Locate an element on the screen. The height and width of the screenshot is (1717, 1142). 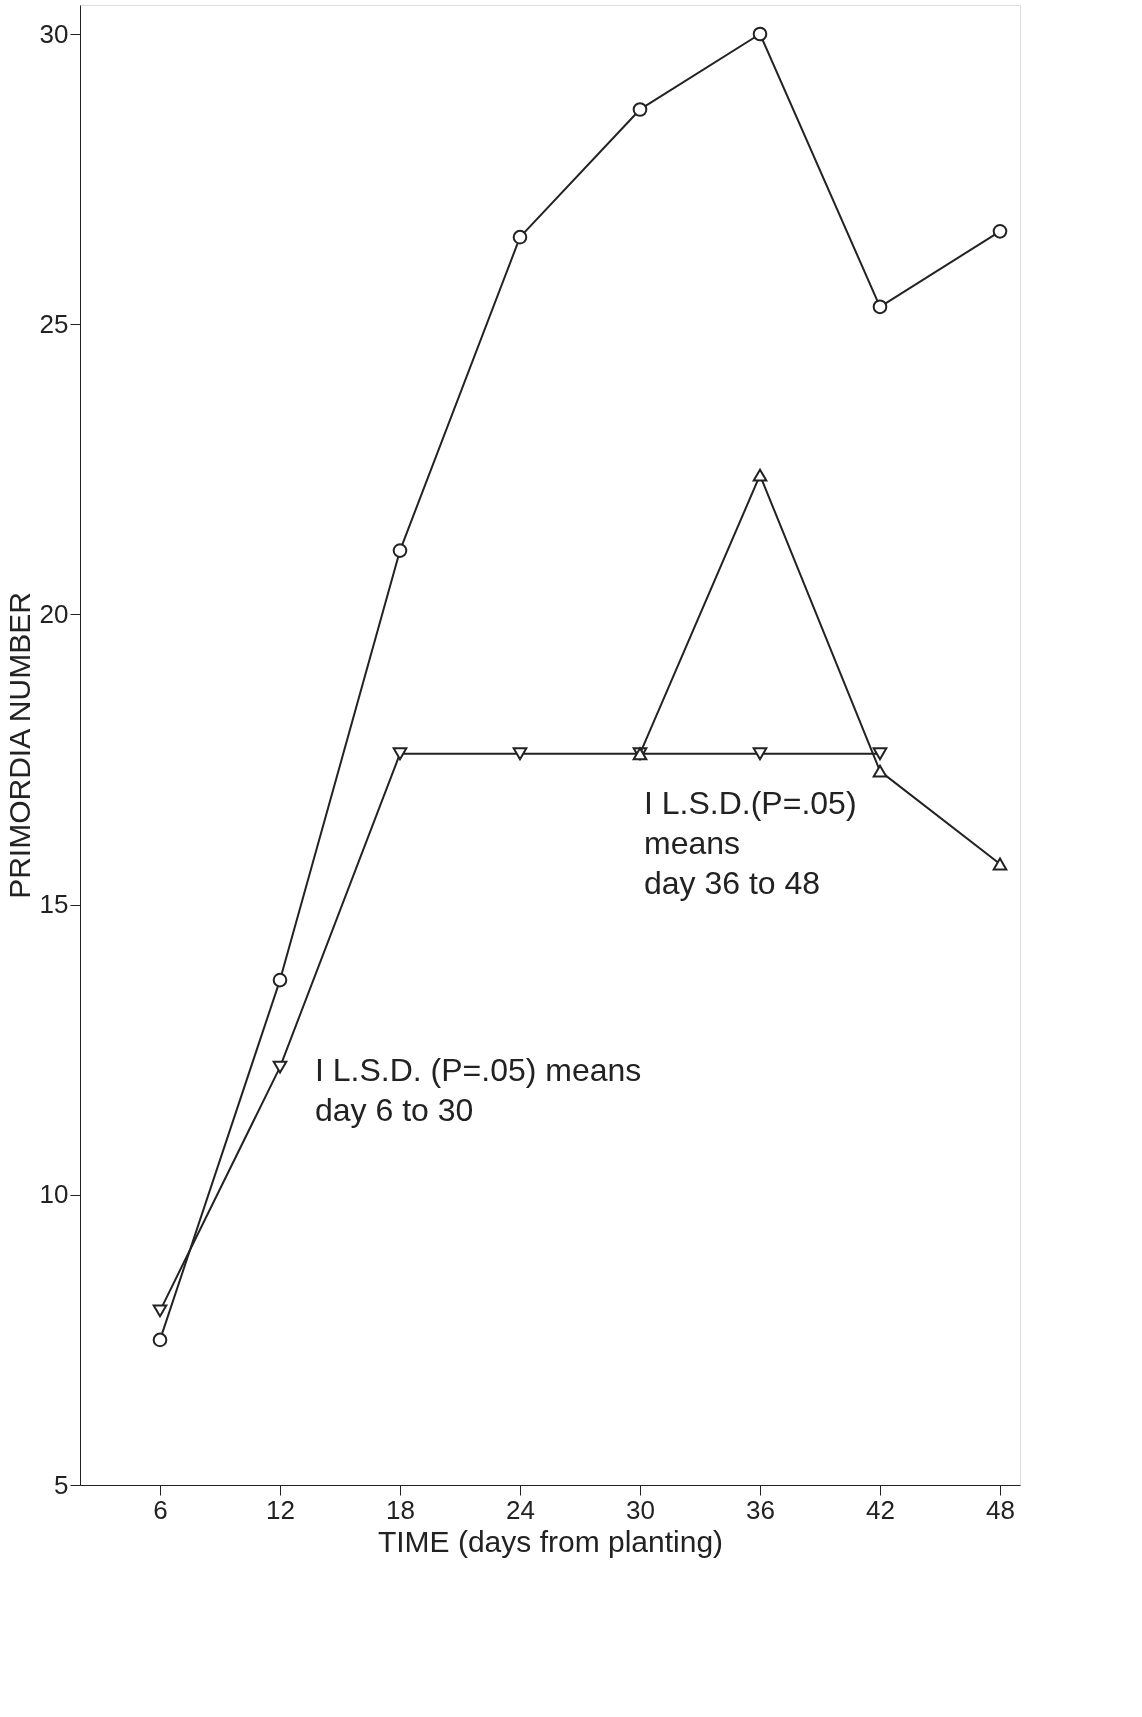
x-tick-label: 42 is located at coordinates (880, 1509).